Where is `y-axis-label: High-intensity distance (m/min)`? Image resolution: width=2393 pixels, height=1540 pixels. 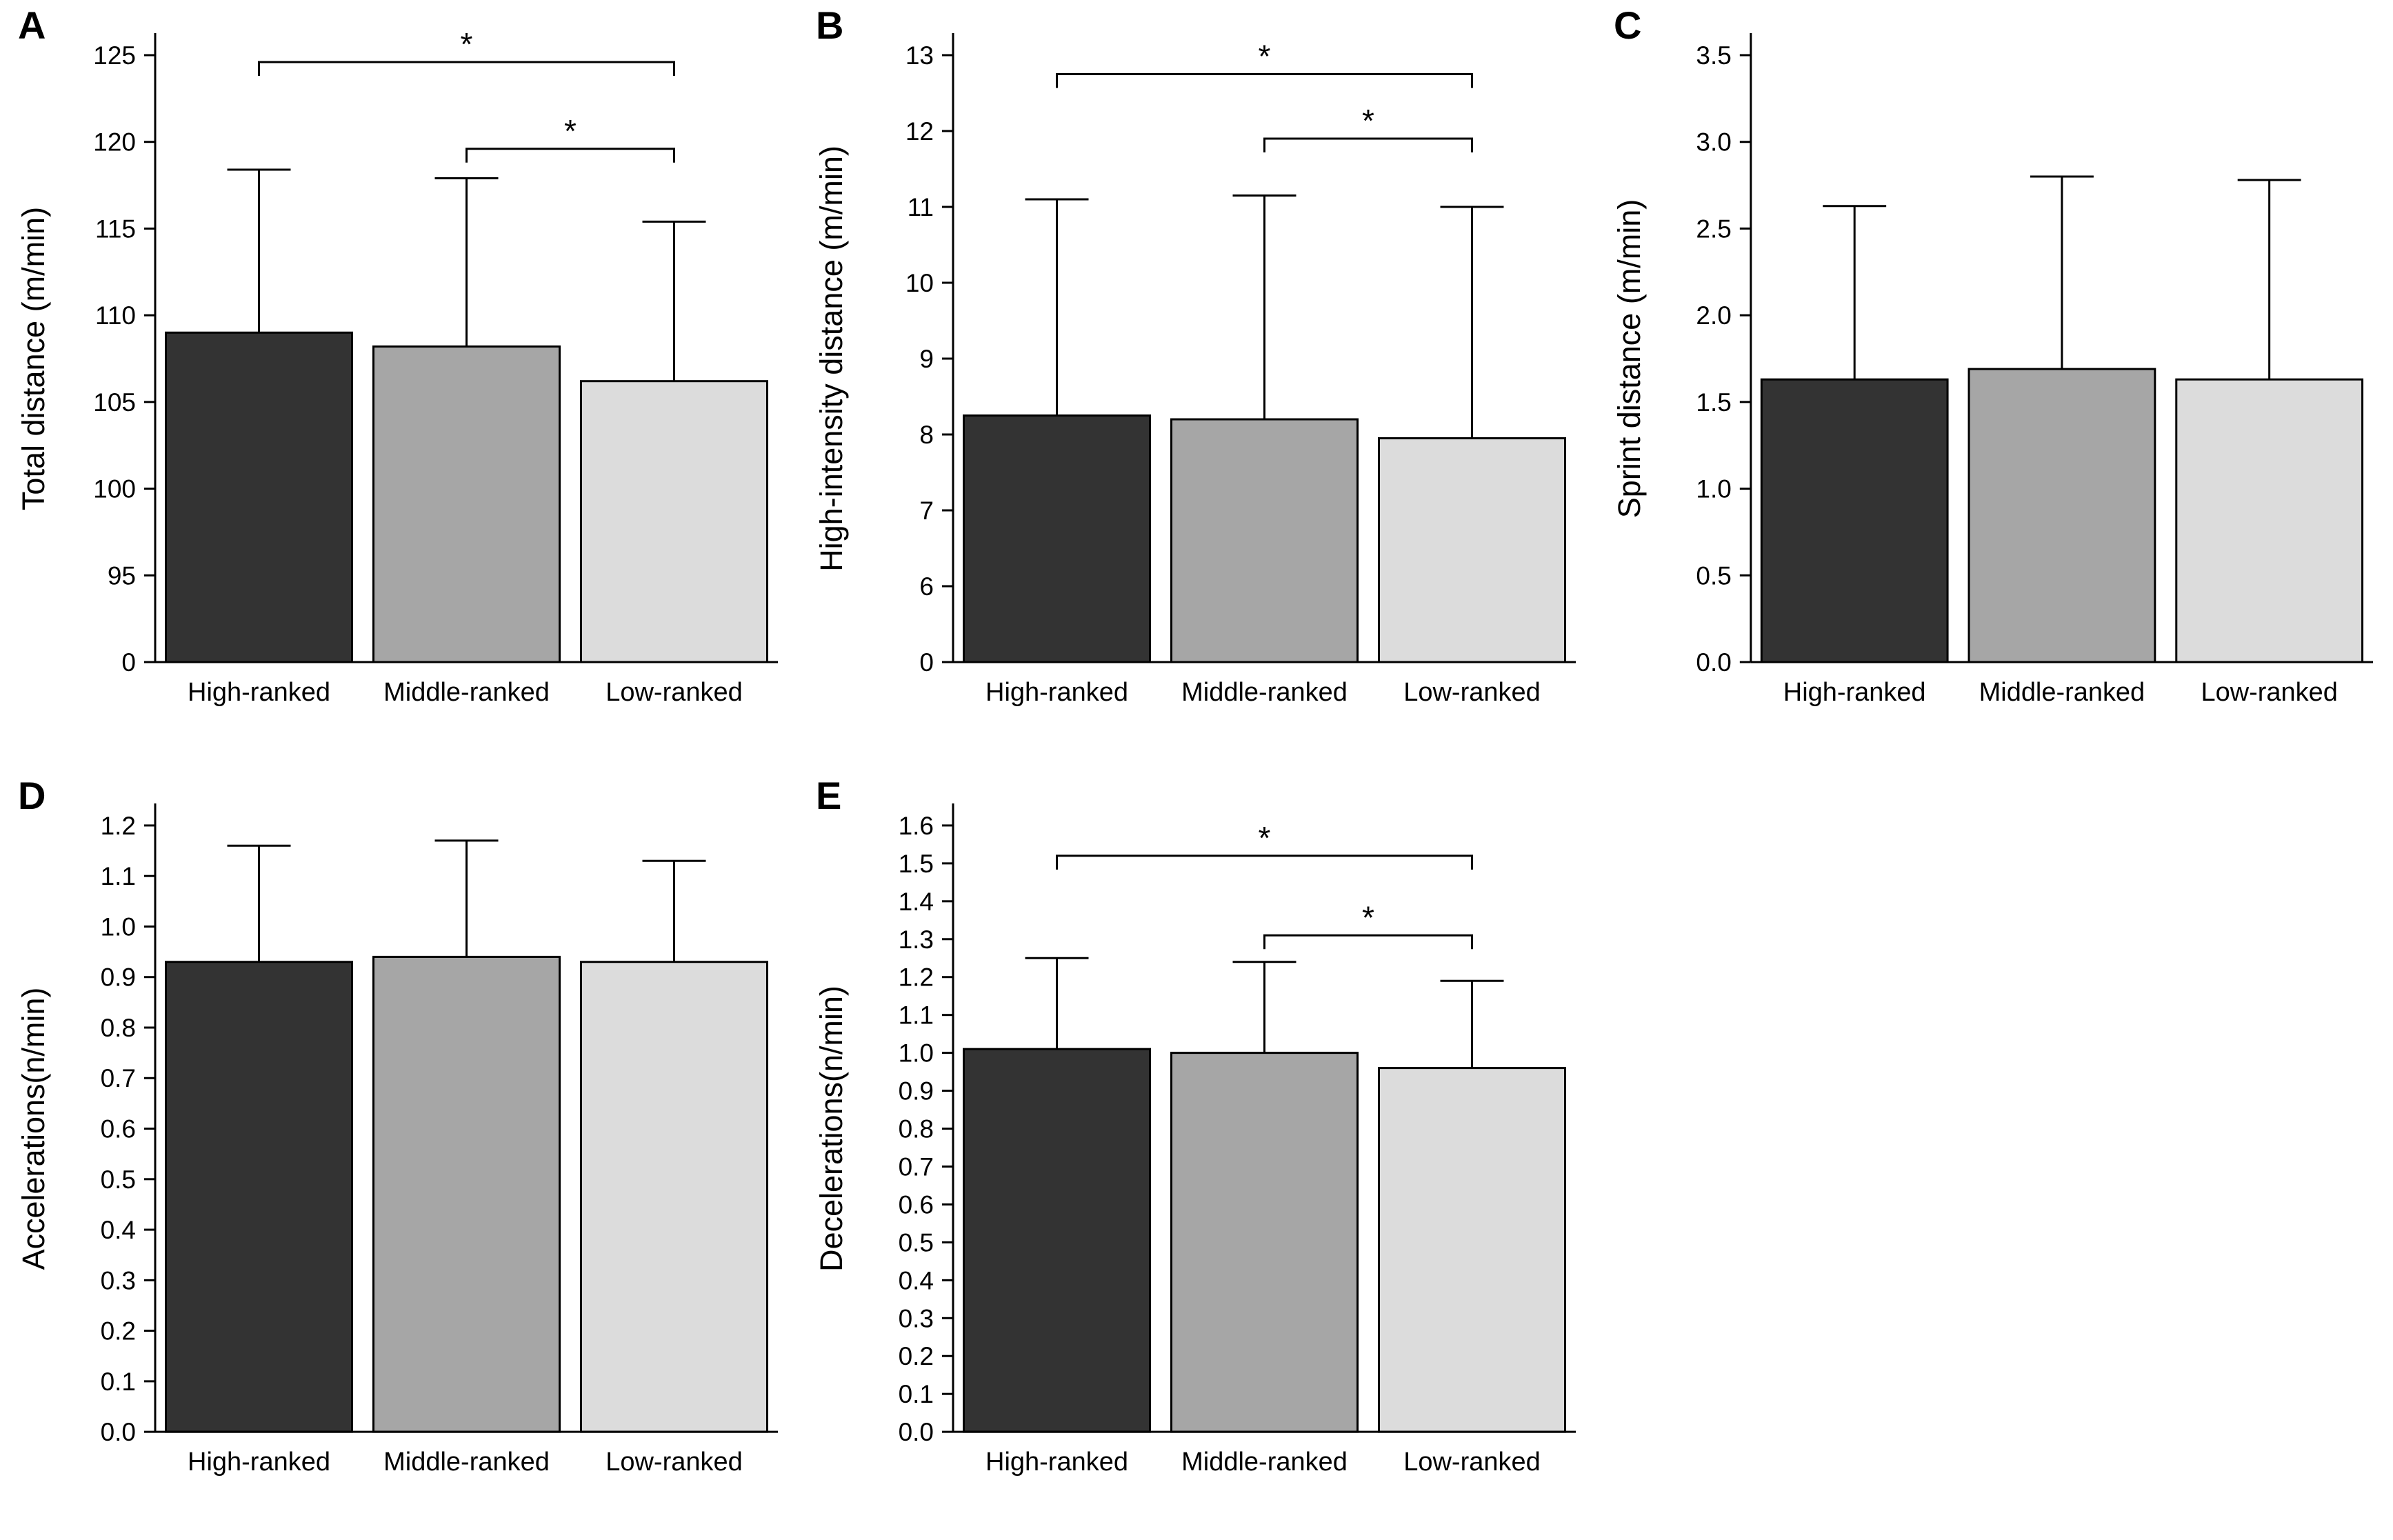 y-axis-label: High-intensity distance (m/min) is located at coordinates (831, 359).